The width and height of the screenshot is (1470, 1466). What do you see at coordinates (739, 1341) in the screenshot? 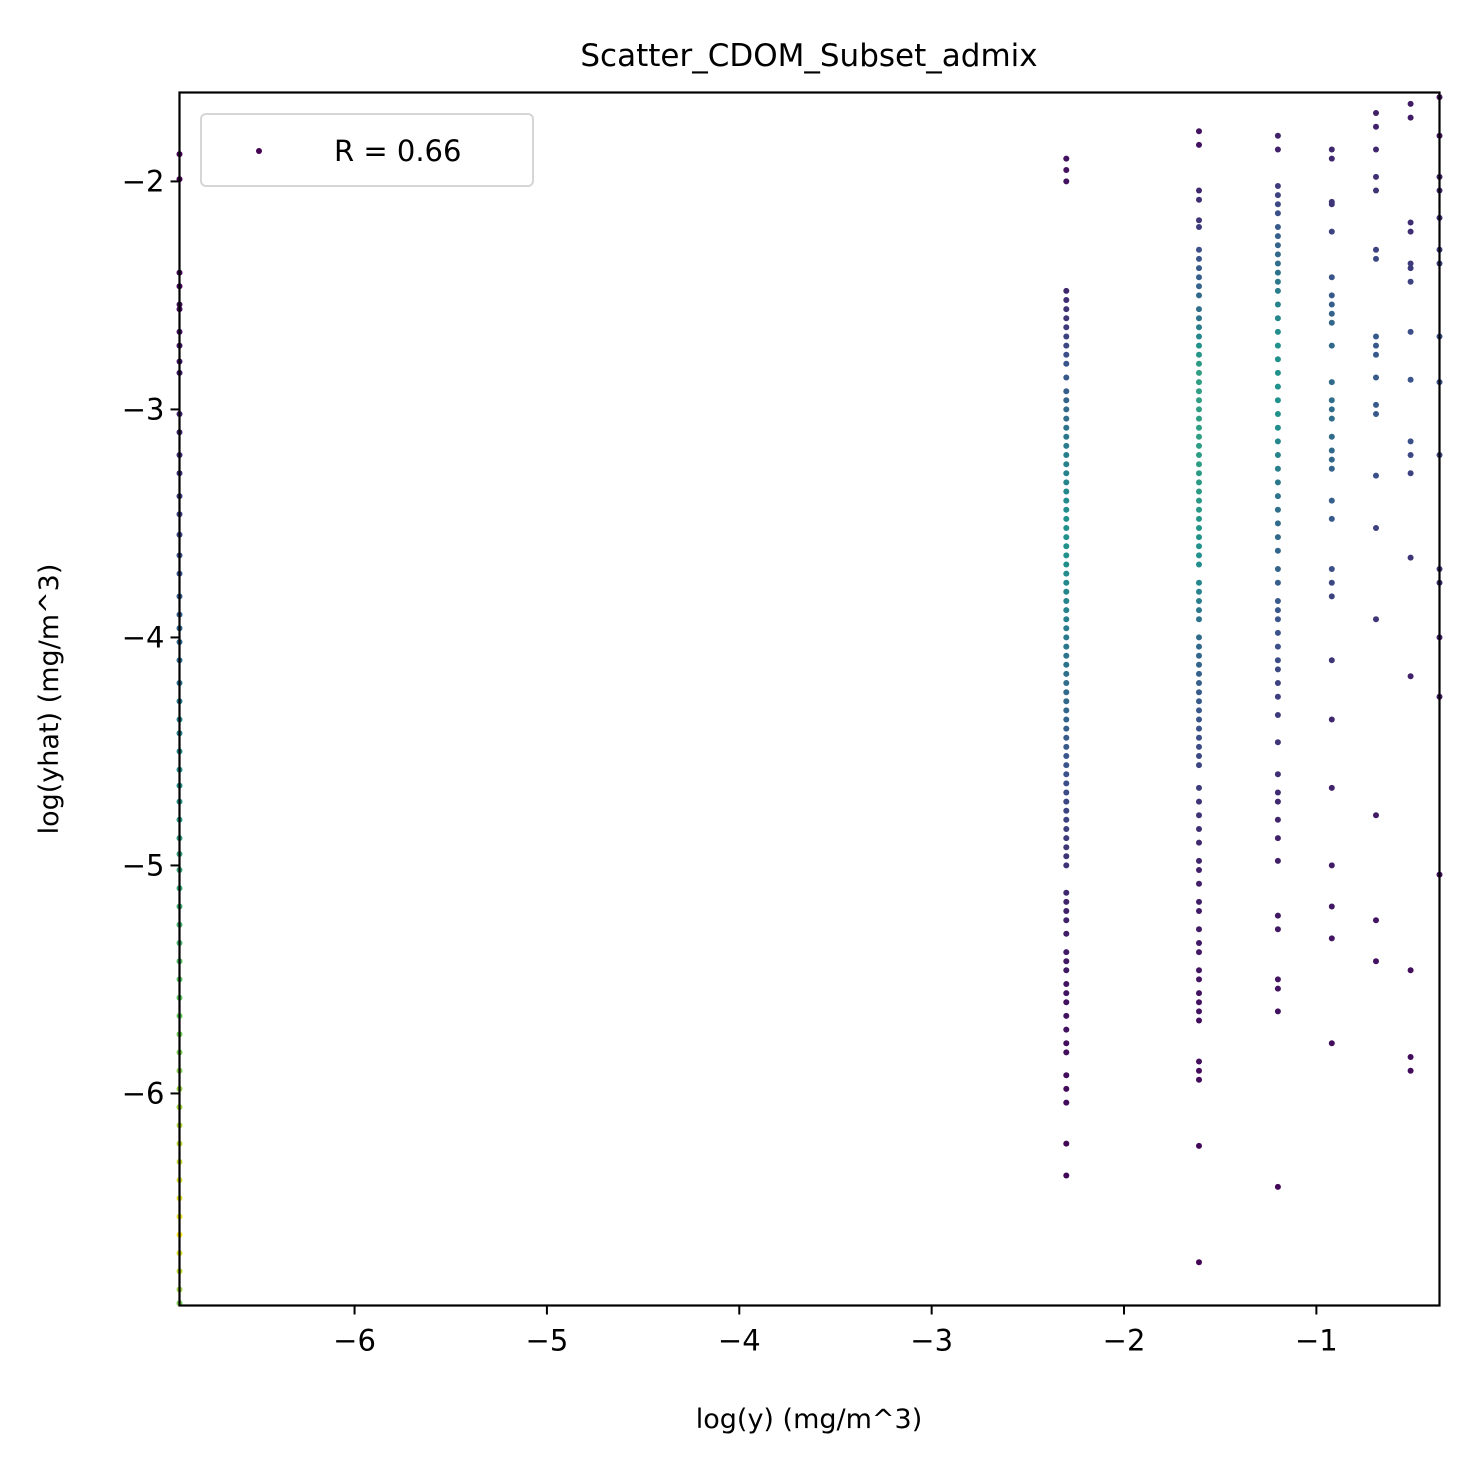
I see `x-tick-label: −4` at bounding box center [739, 1341].